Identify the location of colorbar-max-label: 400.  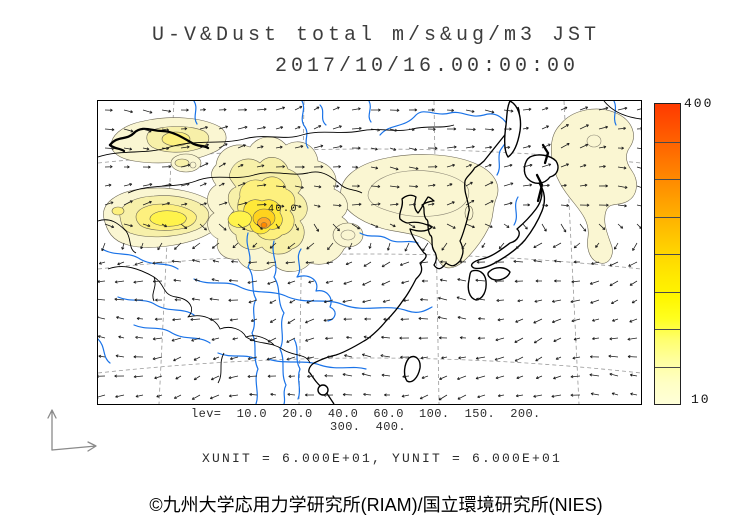
(699, 103).